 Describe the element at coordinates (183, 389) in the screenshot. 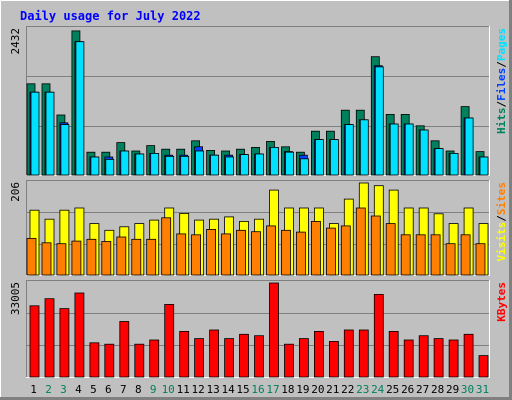

I see `day-label-11: 11` at that location.